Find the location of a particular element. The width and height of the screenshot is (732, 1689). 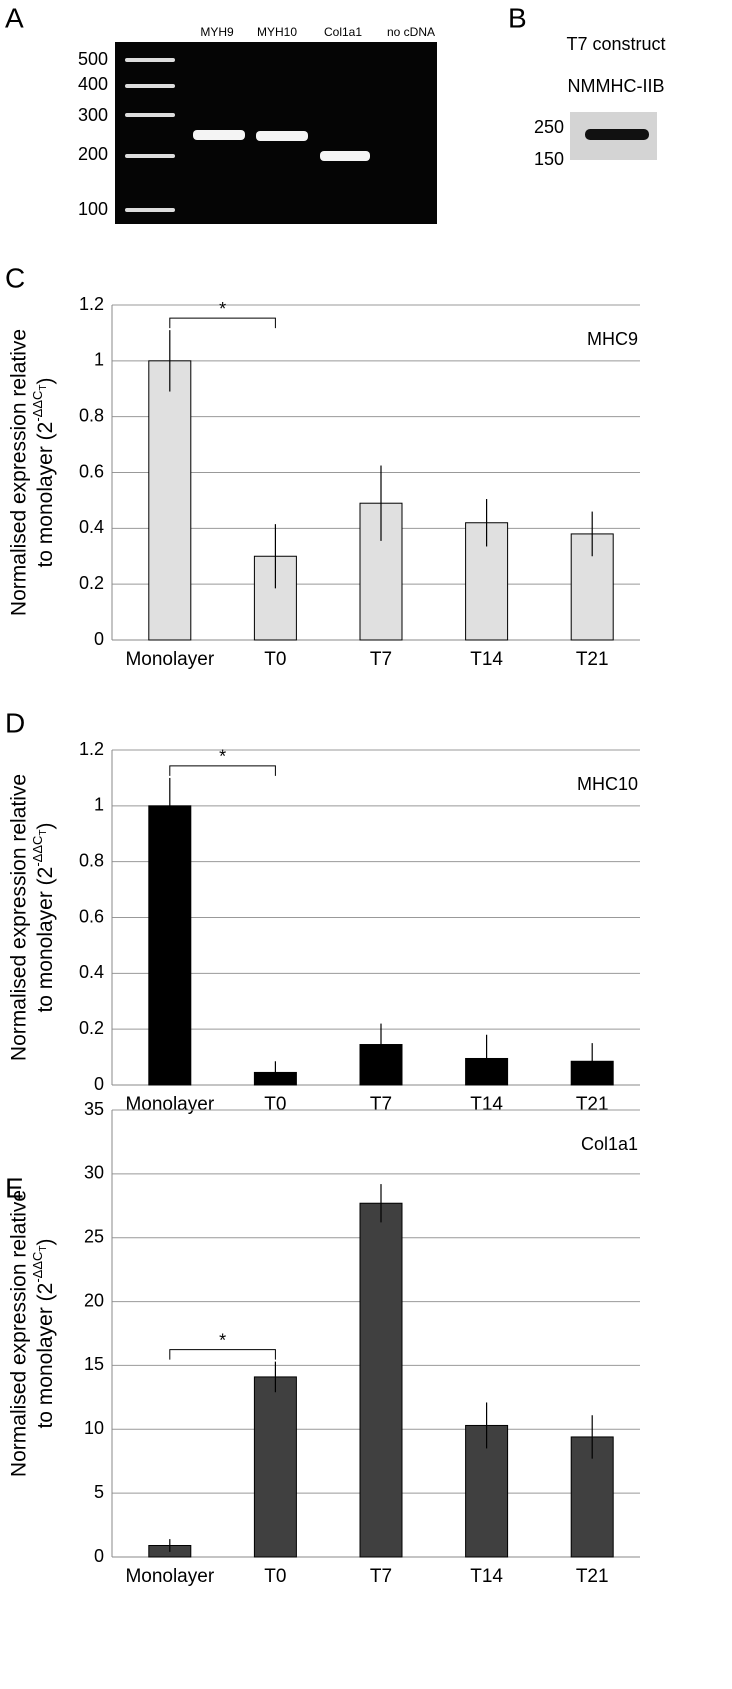

lane-label: Col1a1 is located at coordinates (343, 32).